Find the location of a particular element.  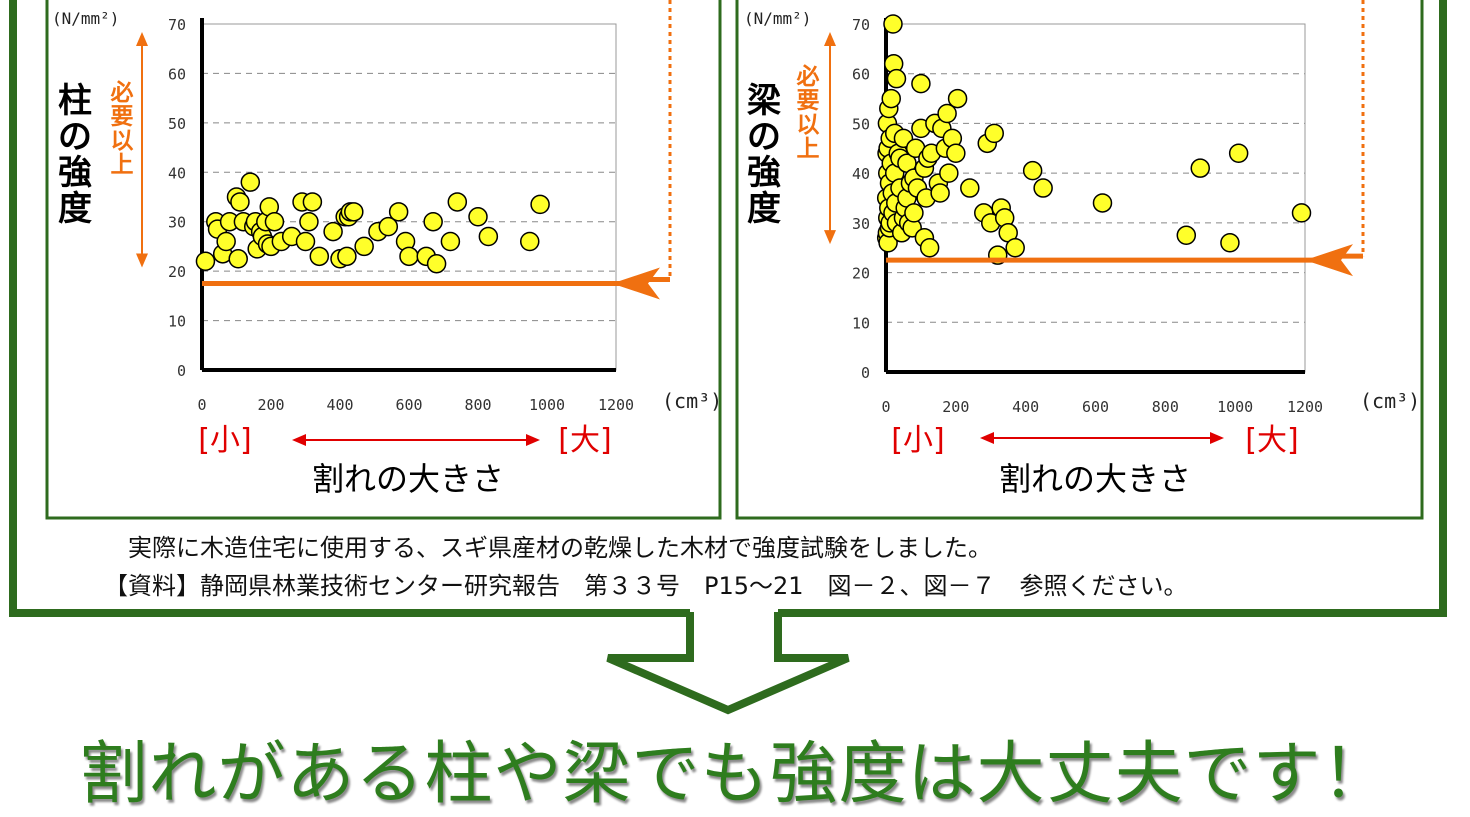

size-axis-label: 割れの大きさ is located at coordinates (408, 479).